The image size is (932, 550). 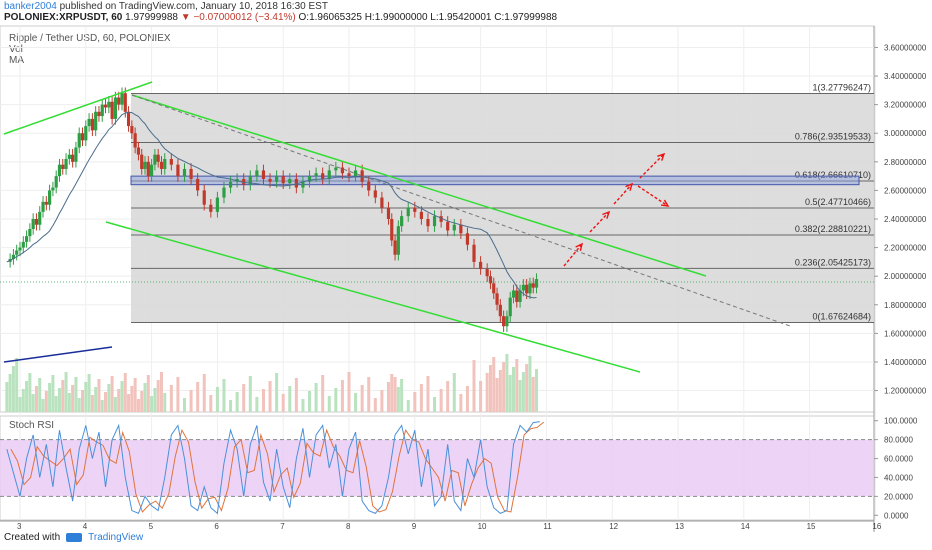 I want to click on tradingview-brand: TradingView, so click(x=116, y=537).